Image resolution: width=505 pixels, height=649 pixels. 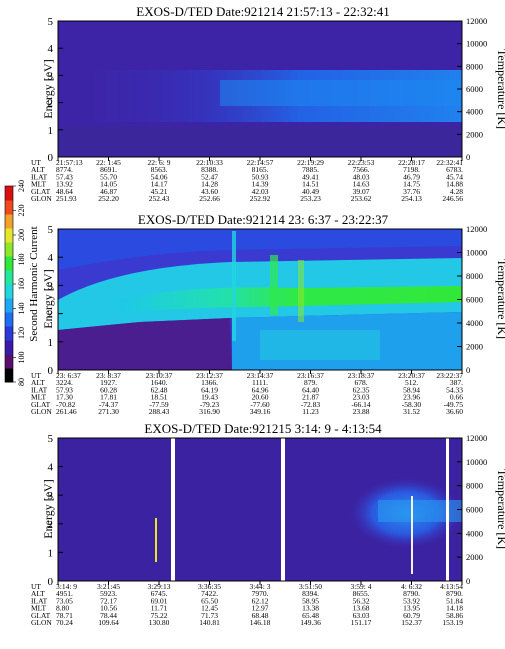 I want to click on ephemeris-value: 349.16, so click(x=260, y=411).